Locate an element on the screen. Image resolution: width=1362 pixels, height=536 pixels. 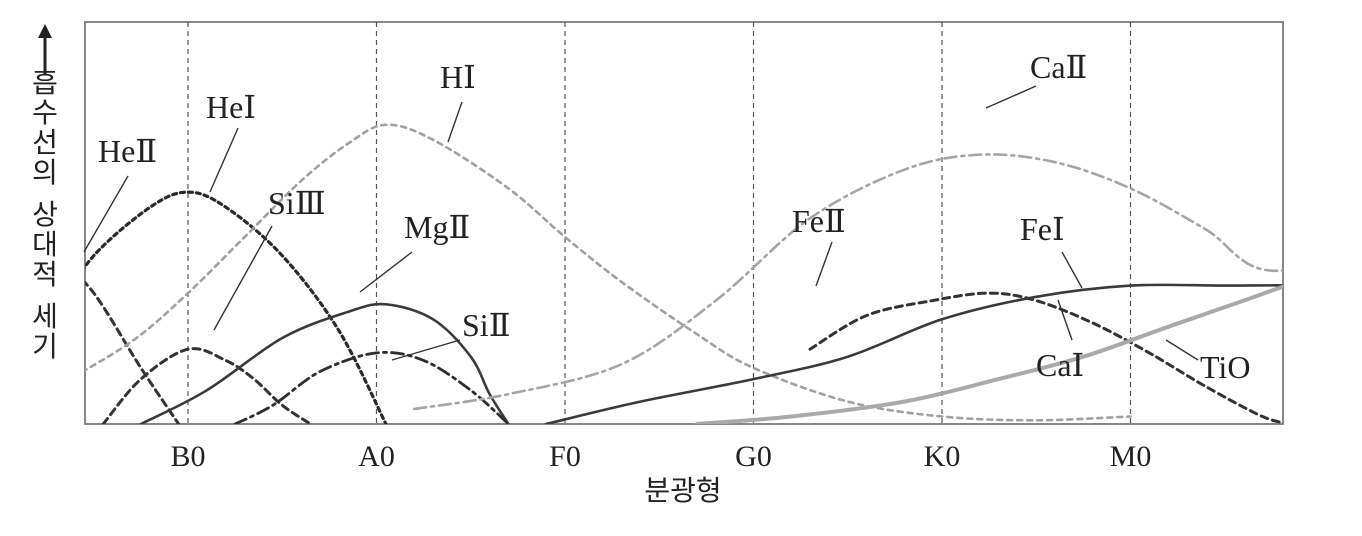
series-line-fe-ii is located at coordinates (1045, 357).